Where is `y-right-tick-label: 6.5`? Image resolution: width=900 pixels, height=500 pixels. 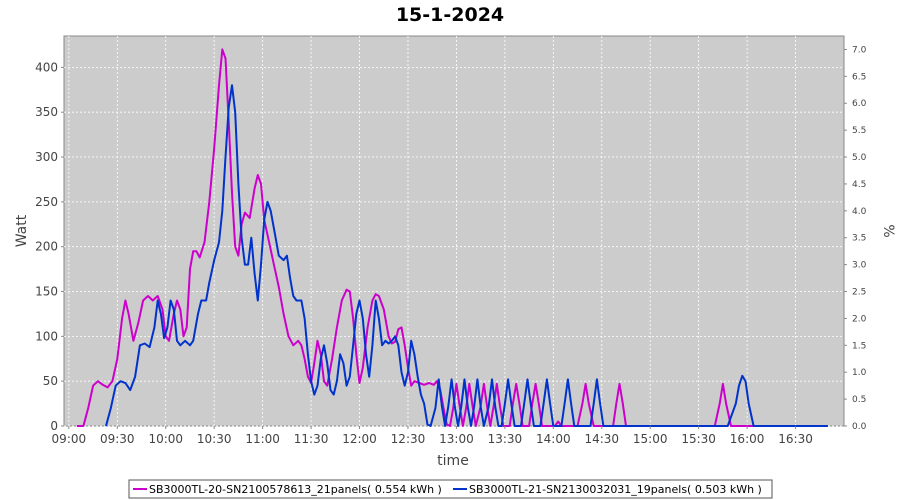 y-right-tick-label: 6.5 is located at coordinates (859, 77).